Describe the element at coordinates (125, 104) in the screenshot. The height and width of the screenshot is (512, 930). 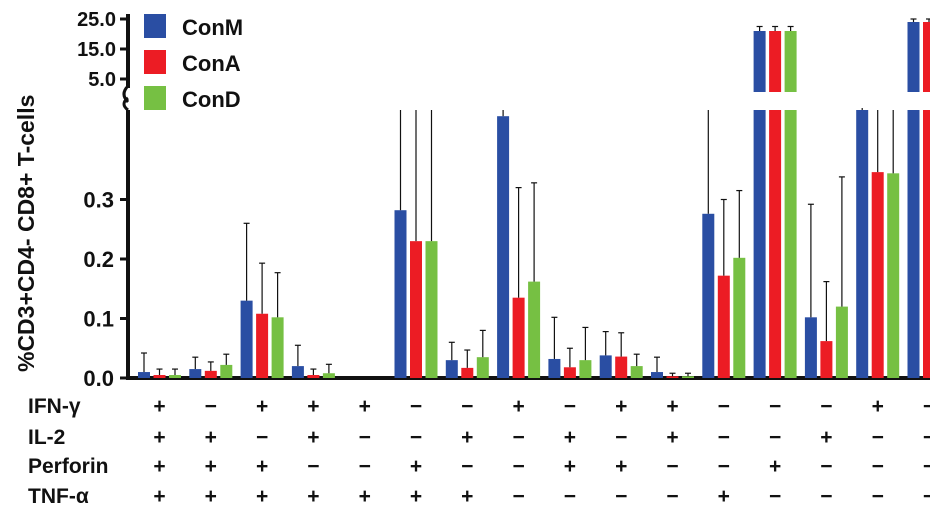
I see `axis-break-lower` at that location.